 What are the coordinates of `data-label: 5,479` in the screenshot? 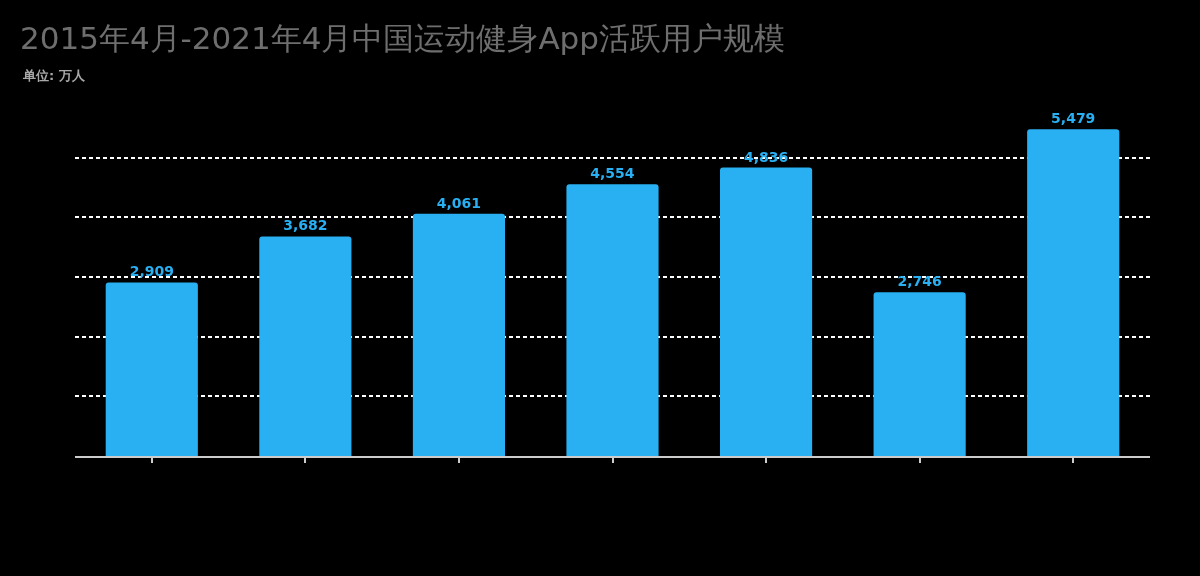 It's located at (1073, 118).